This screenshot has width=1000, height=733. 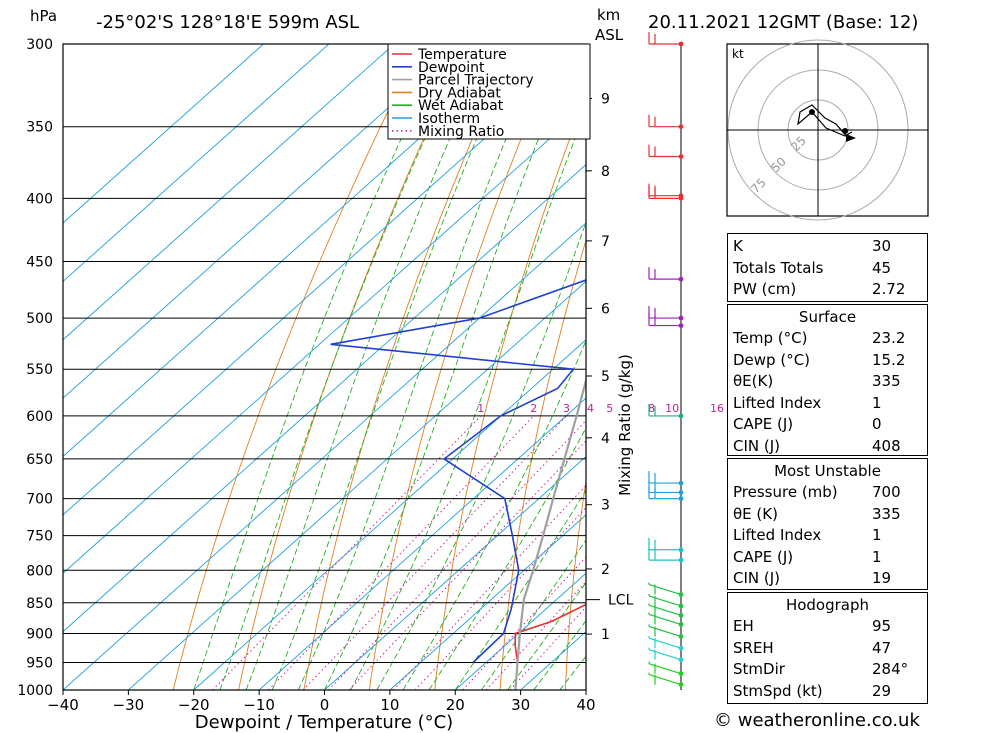 What do you see at coordinates (817, 492) in the screenshot?
I see `panel-row: Pressure (mb) 700` at bounding box center [817, 492].